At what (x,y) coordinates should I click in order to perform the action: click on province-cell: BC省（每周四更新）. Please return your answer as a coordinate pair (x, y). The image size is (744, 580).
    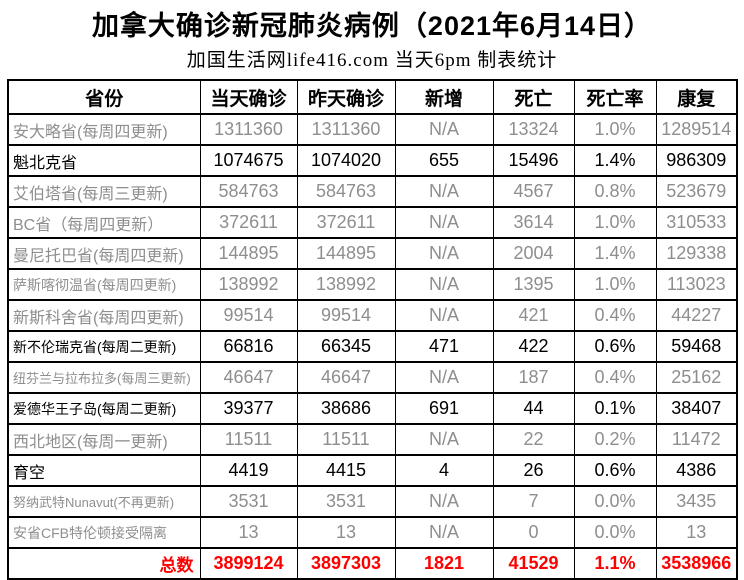
    Looking at the image, I should click on (104, 222).